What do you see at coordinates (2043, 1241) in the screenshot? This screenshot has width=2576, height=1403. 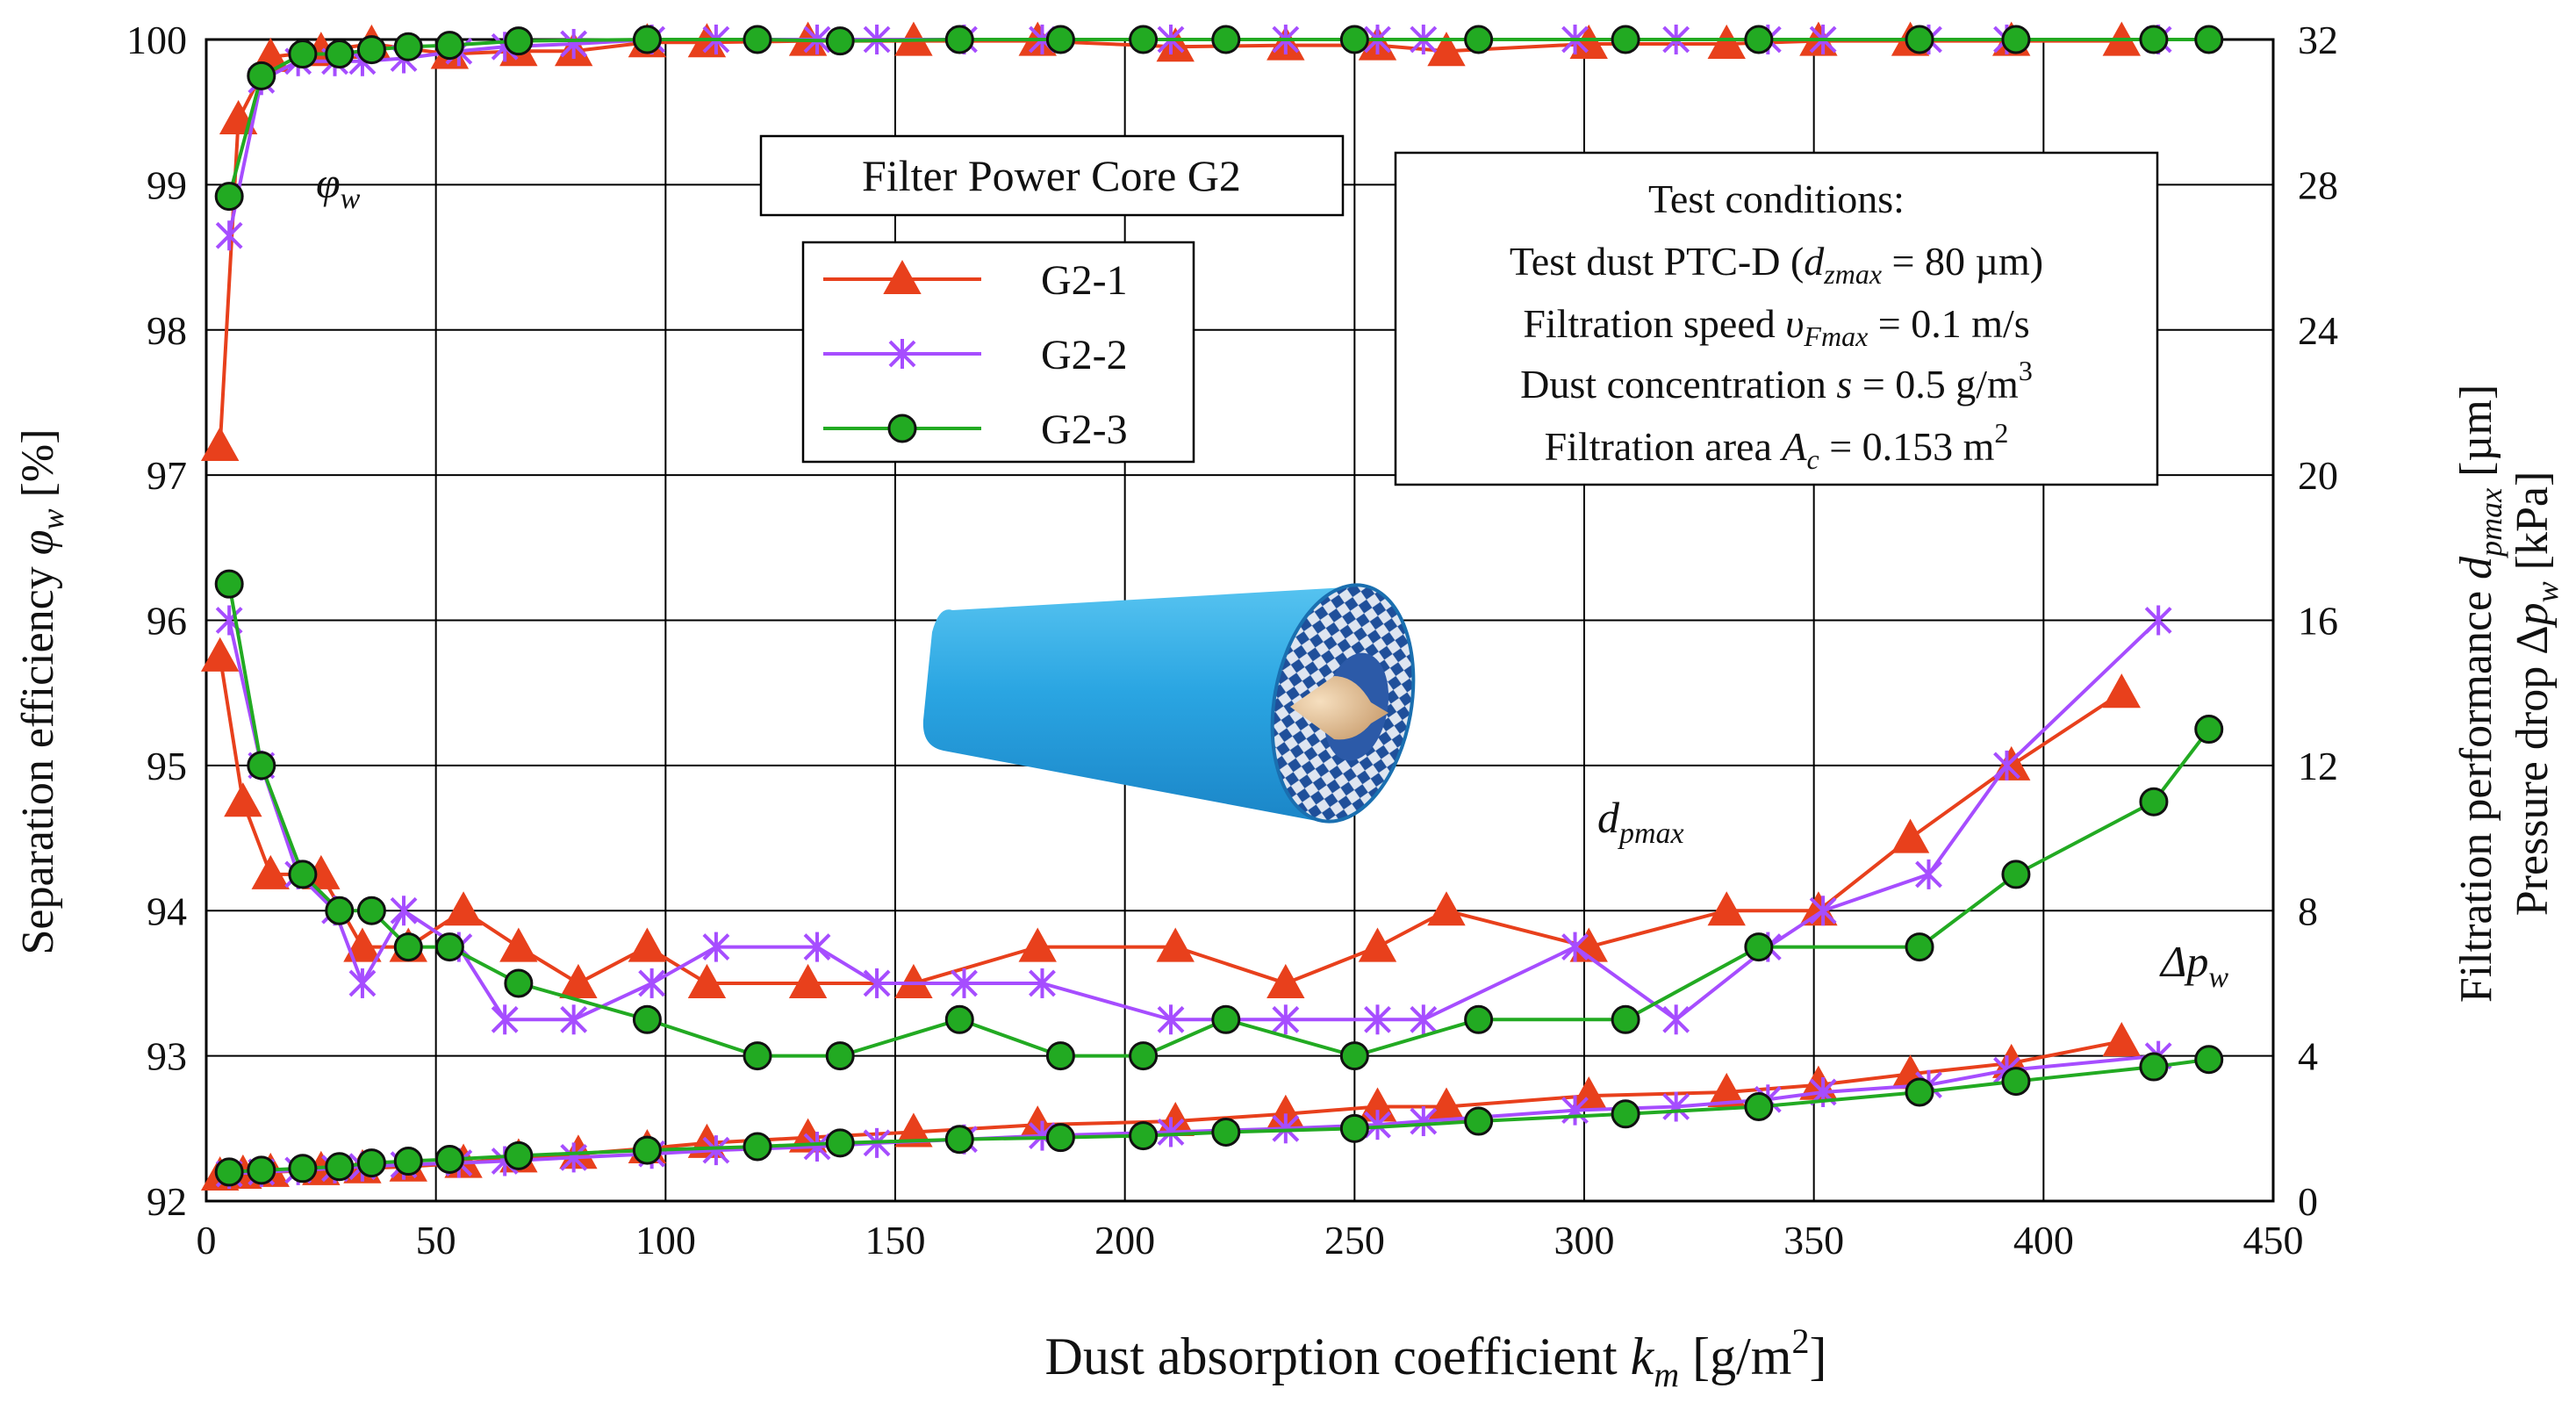 I see `x-tick-label: 400` at bounding box center [2043, 1241].